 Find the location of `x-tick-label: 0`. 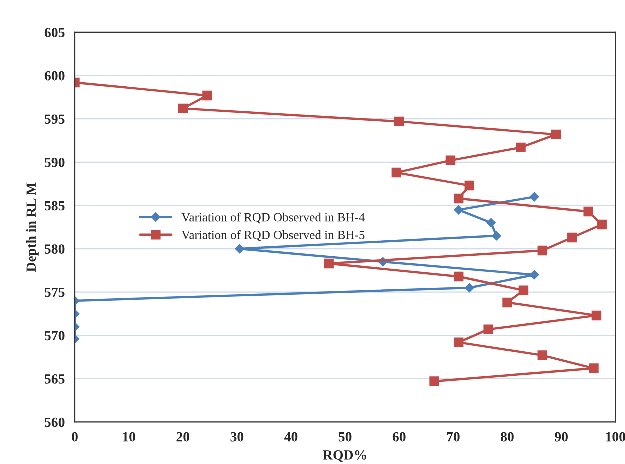

x-tick-label: 0 is located at coordinates (75, 437).